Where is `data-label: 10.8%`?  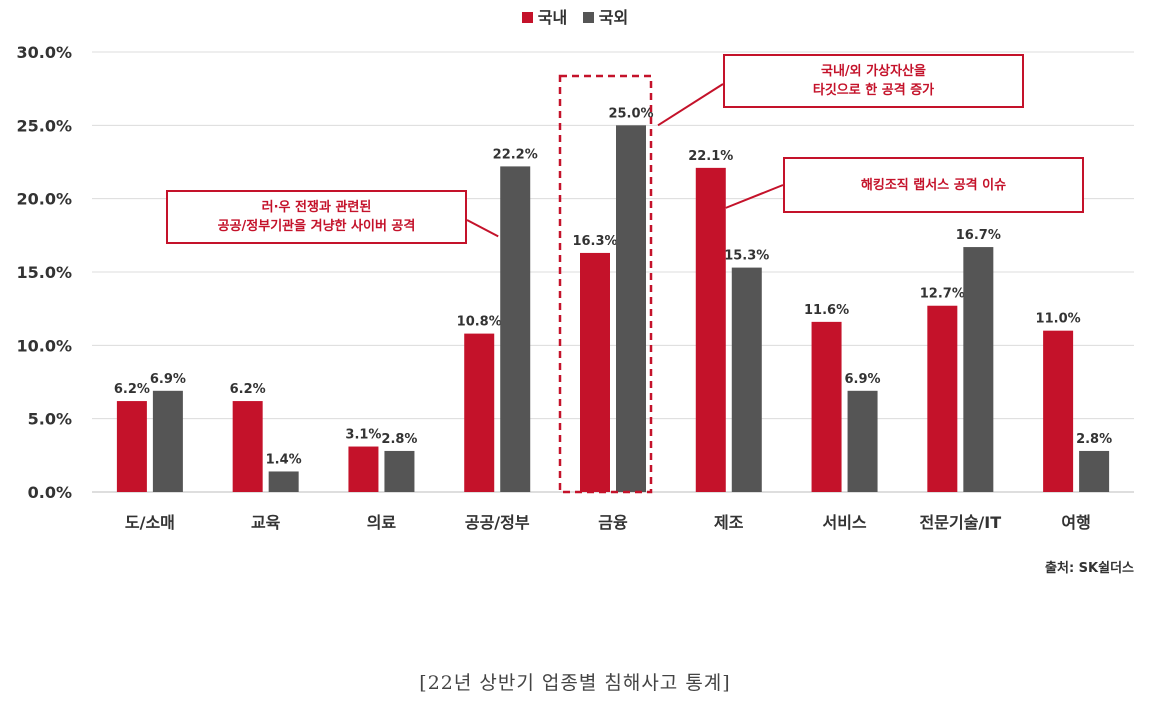
data-label: 10.8% is located at coordinates (479, 322).